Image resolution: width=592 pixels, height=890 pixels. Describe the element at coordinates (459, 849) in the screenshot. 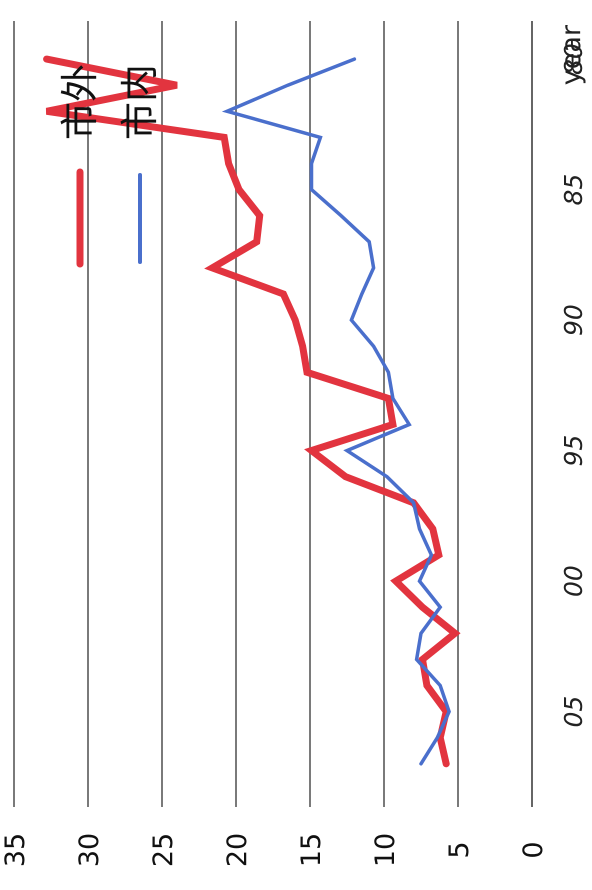

I see `y-tick-label: 5` at that location.